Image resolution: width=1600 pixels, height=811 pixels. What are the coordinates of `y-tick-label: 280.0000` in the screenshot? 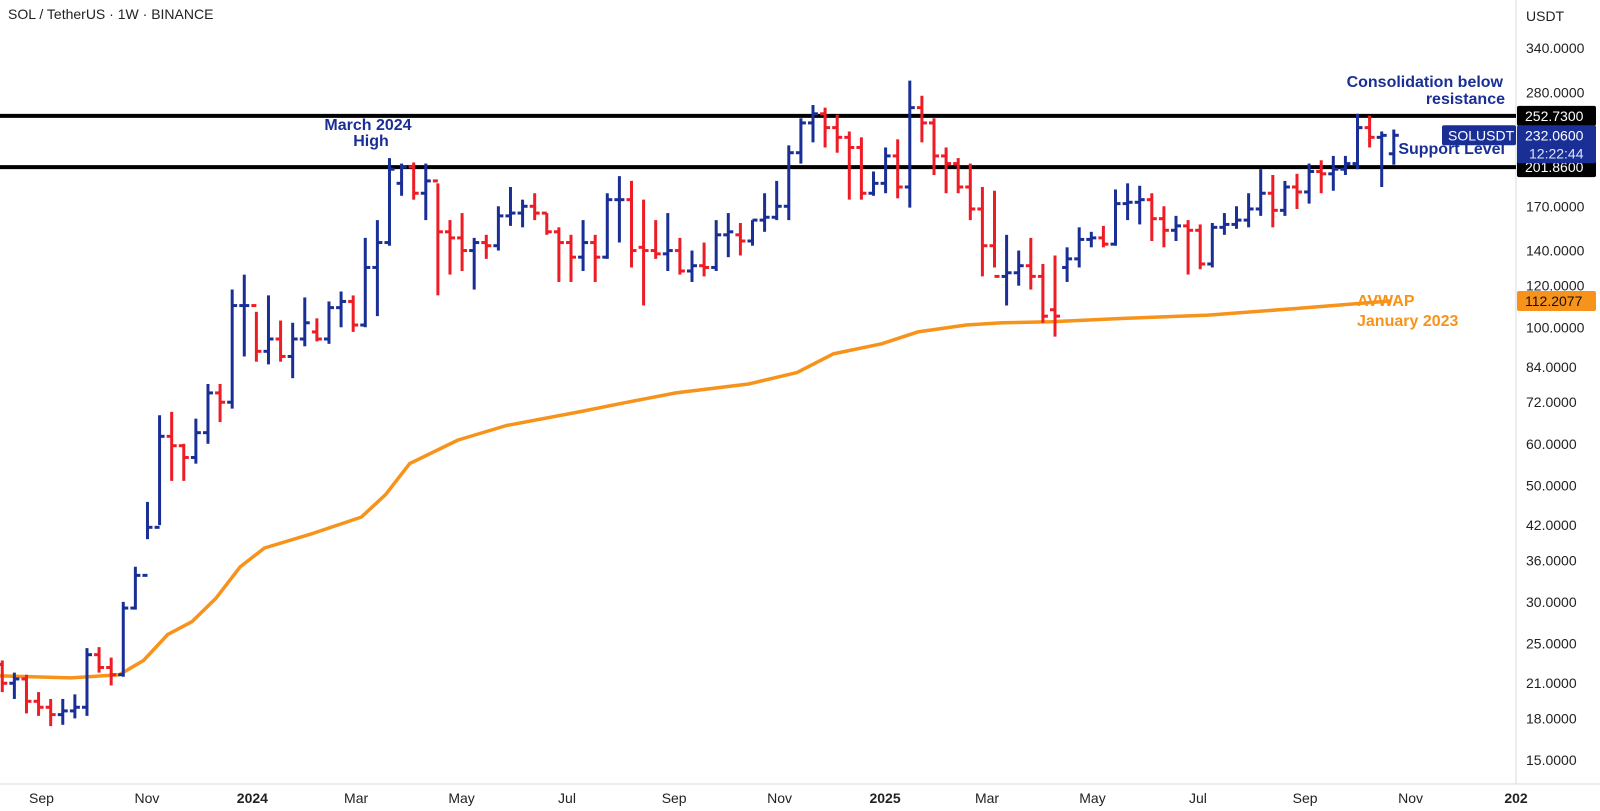 It's located at (1555, 92).